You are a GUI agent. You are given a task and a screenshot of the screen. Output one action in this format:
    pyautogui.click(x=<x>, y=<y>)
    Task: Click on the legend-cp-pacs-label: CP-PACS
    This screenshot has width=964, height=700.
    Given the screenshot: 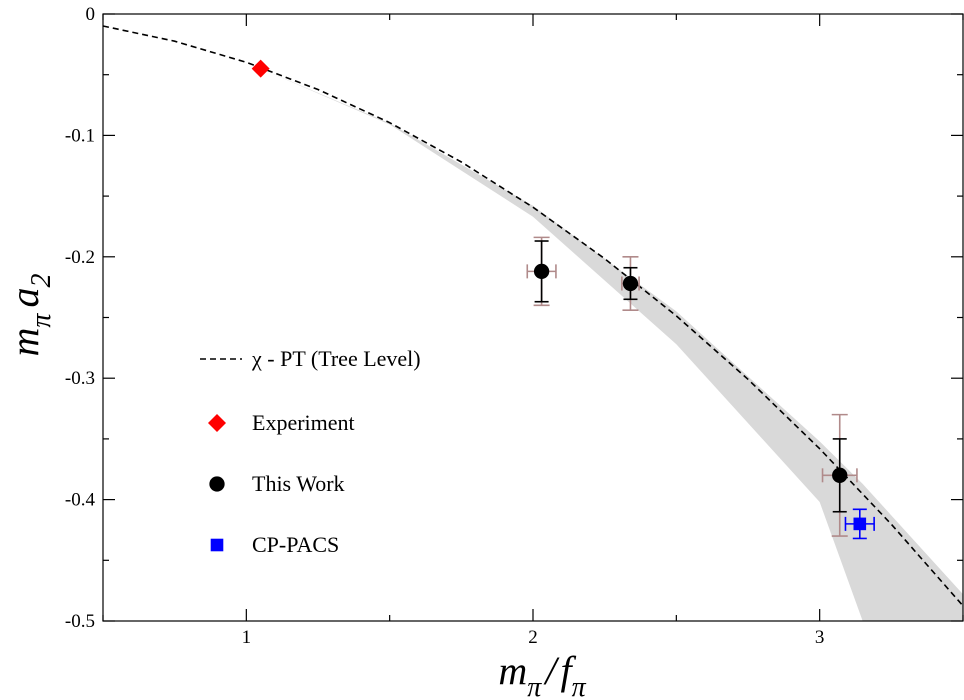 What is the action you would take?
    pyautogui.click(x=295, y=544)
    